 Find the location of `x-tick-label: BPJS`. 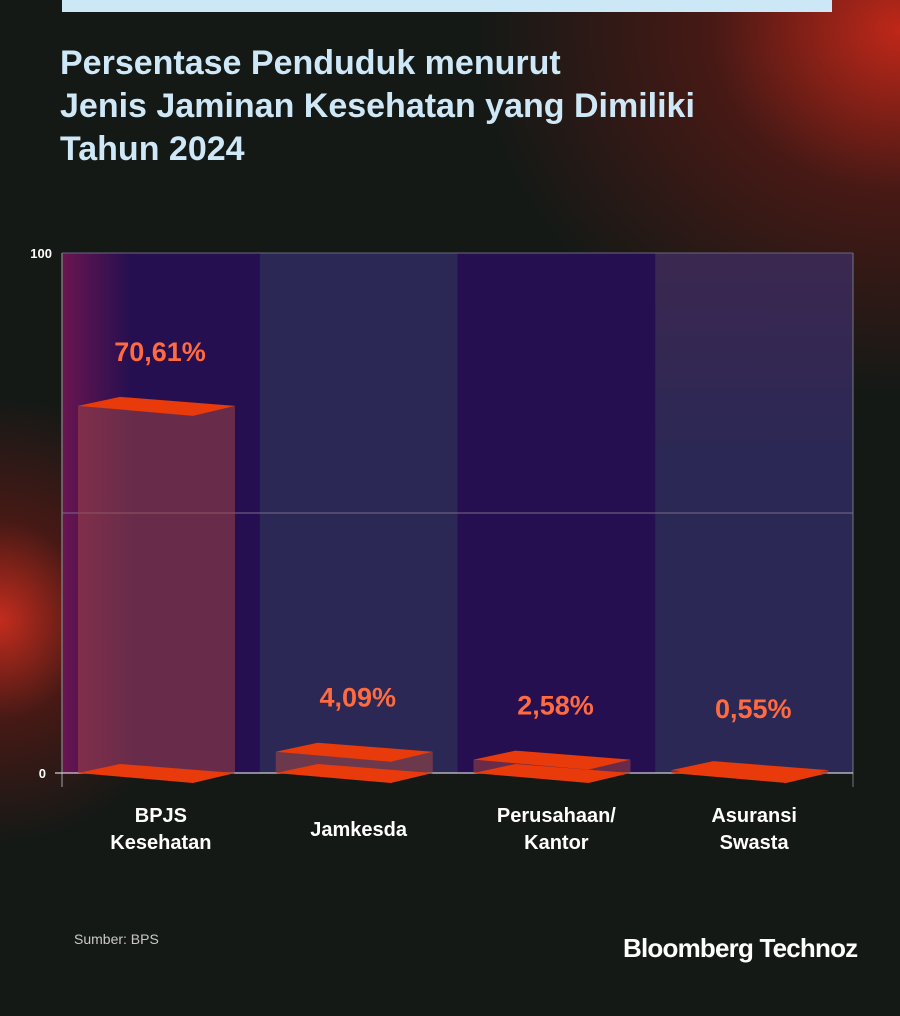

x-tick-label: BPJS is located at coordinates (161, 816).